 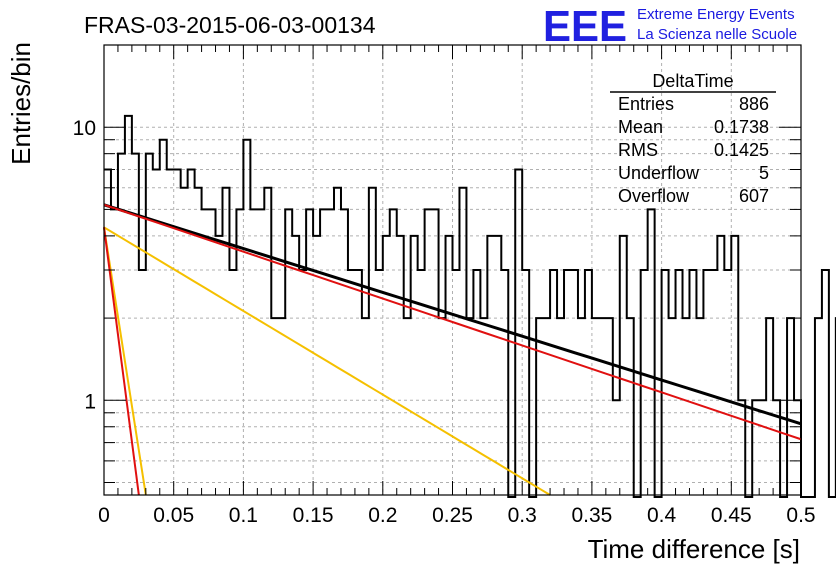 I want to click on x-tick-label: 0, so click(x=104, y=515).